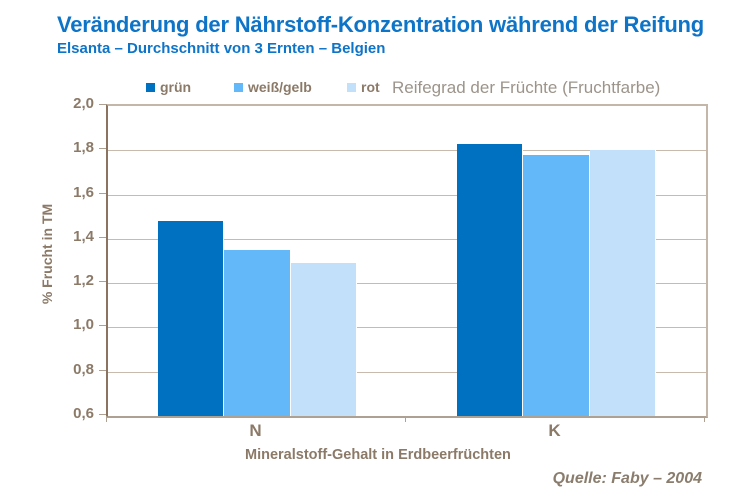  What do you see at coordinates (83, 103) in the screenshot?
I see `y-tick-label: 2,0` at bounding box center [83, 103].